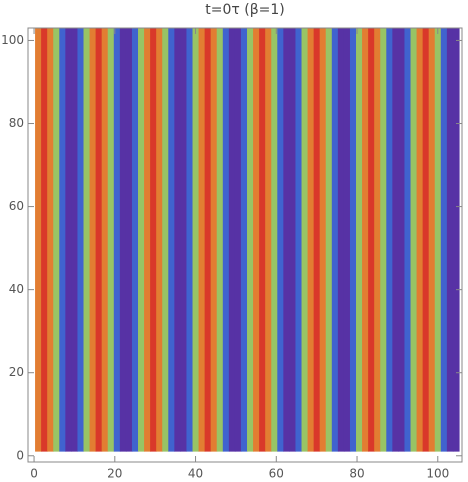 The height and width of the screenshot is (482, 468). I want to click on x-tick-label: 100, so click(437, 474).